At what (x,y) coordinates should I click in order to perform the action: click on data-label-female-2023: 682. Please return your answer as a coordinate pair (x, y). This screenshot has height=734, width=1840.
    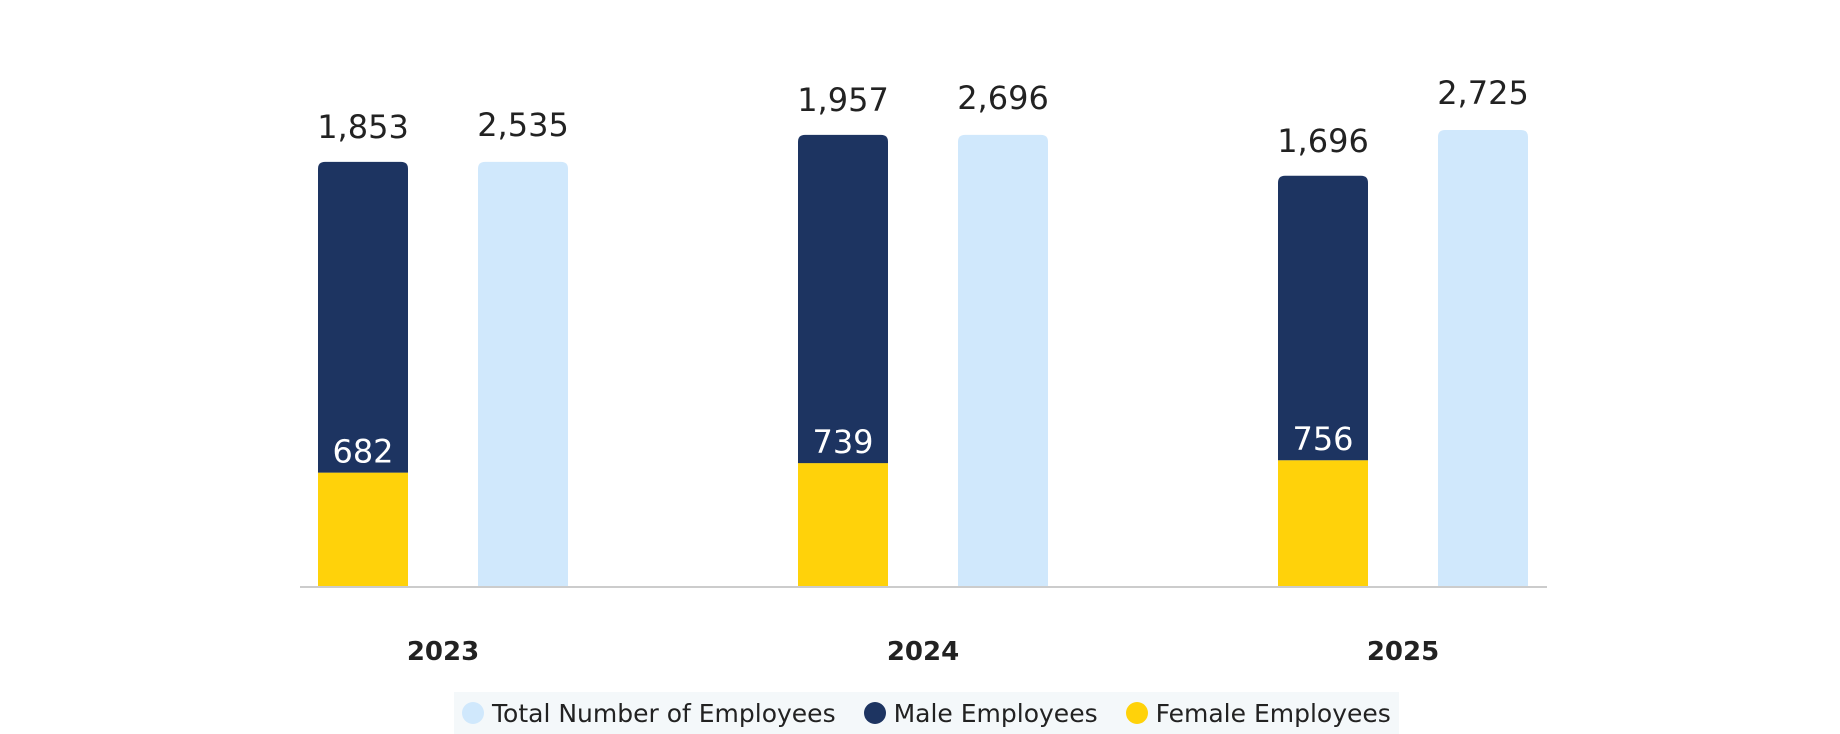
    Looking at the image, I should click on (362, 452).